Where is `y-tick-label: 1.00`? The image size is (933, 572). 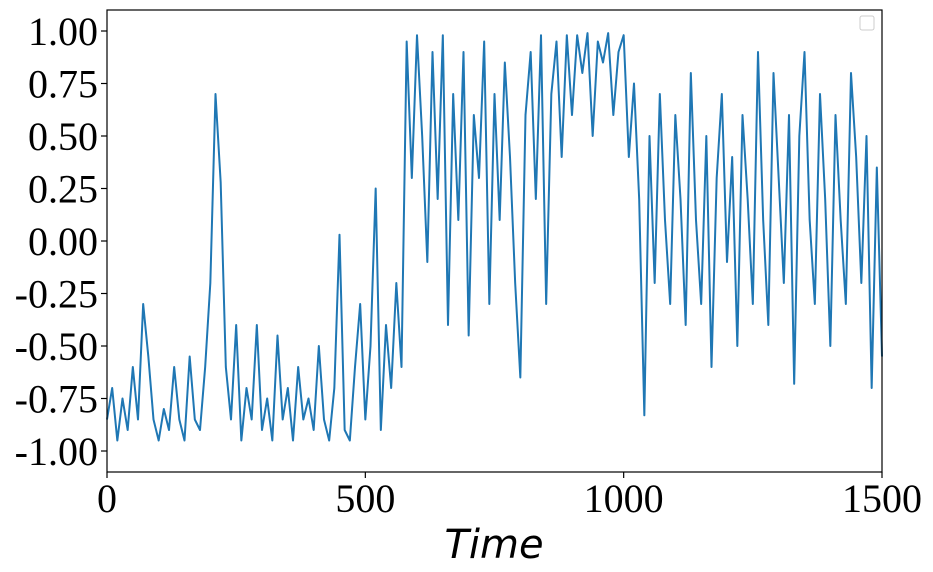 y-tick-label: 1.00 is located at coordinates (63, 31).